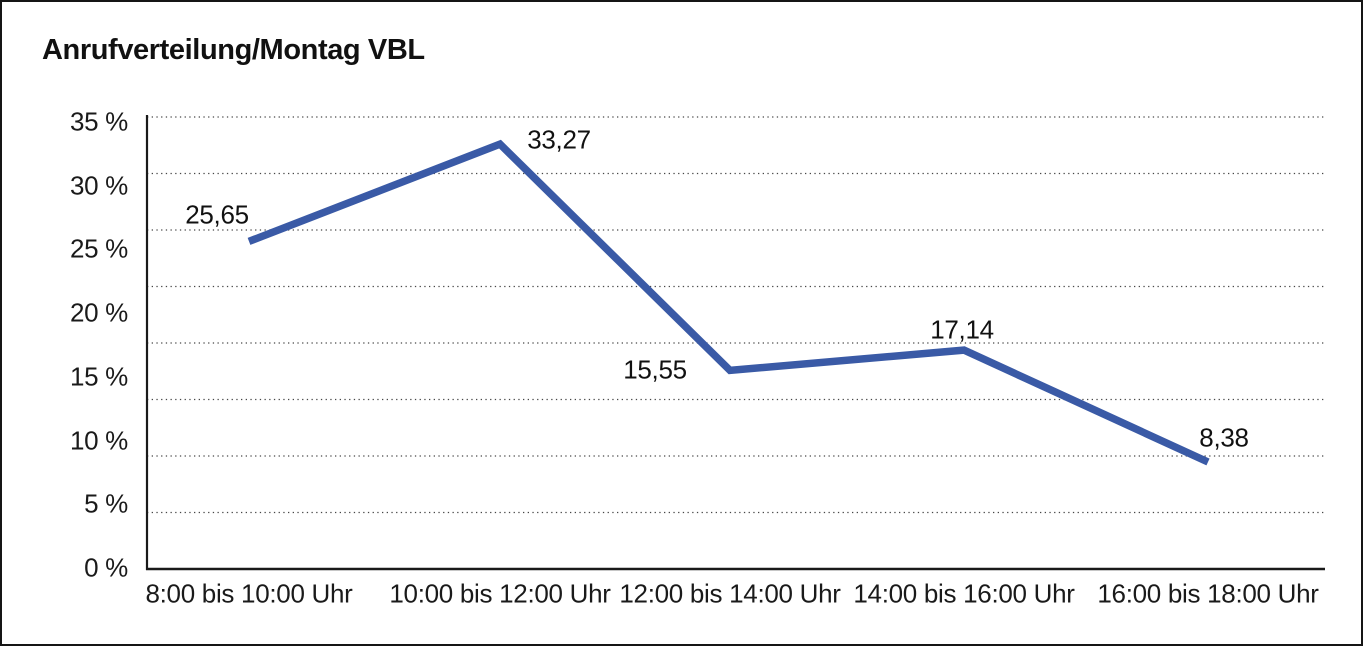 This screenshot has width=1363, height=646. What do you see at coordinates (655, 369) in the screenshot?
I see `data-label: 15,55` at bounding box center [655, 369].